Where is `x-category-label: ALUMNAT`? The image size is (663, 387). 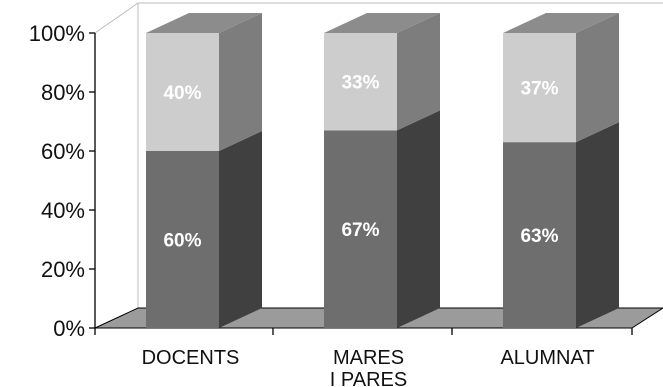
x-category-label: ALUMNAT is located at coordinates (547, 358).